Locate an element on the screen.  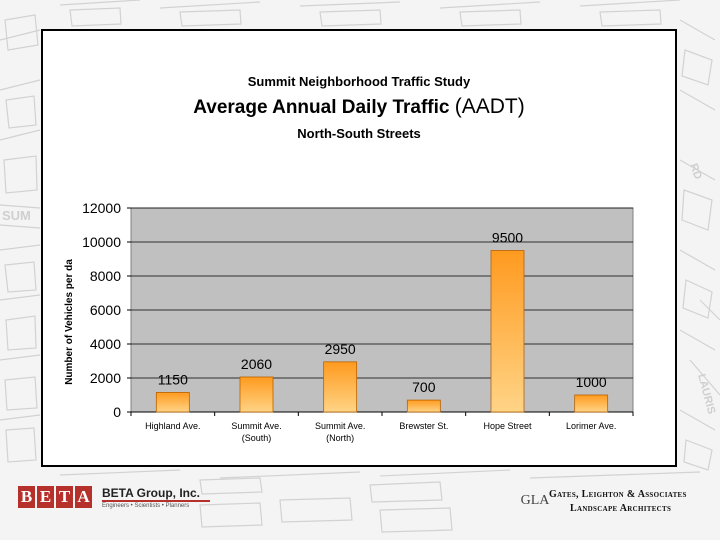
map-label-sum: SUM is located at coordinates (16, 215).